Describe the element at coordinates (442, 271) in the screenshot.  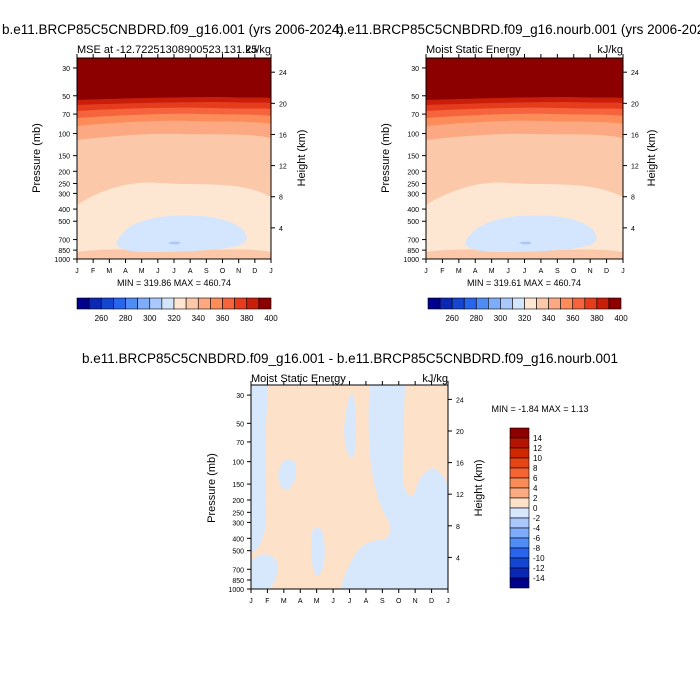
I see `month-tick-label: F` at that location.